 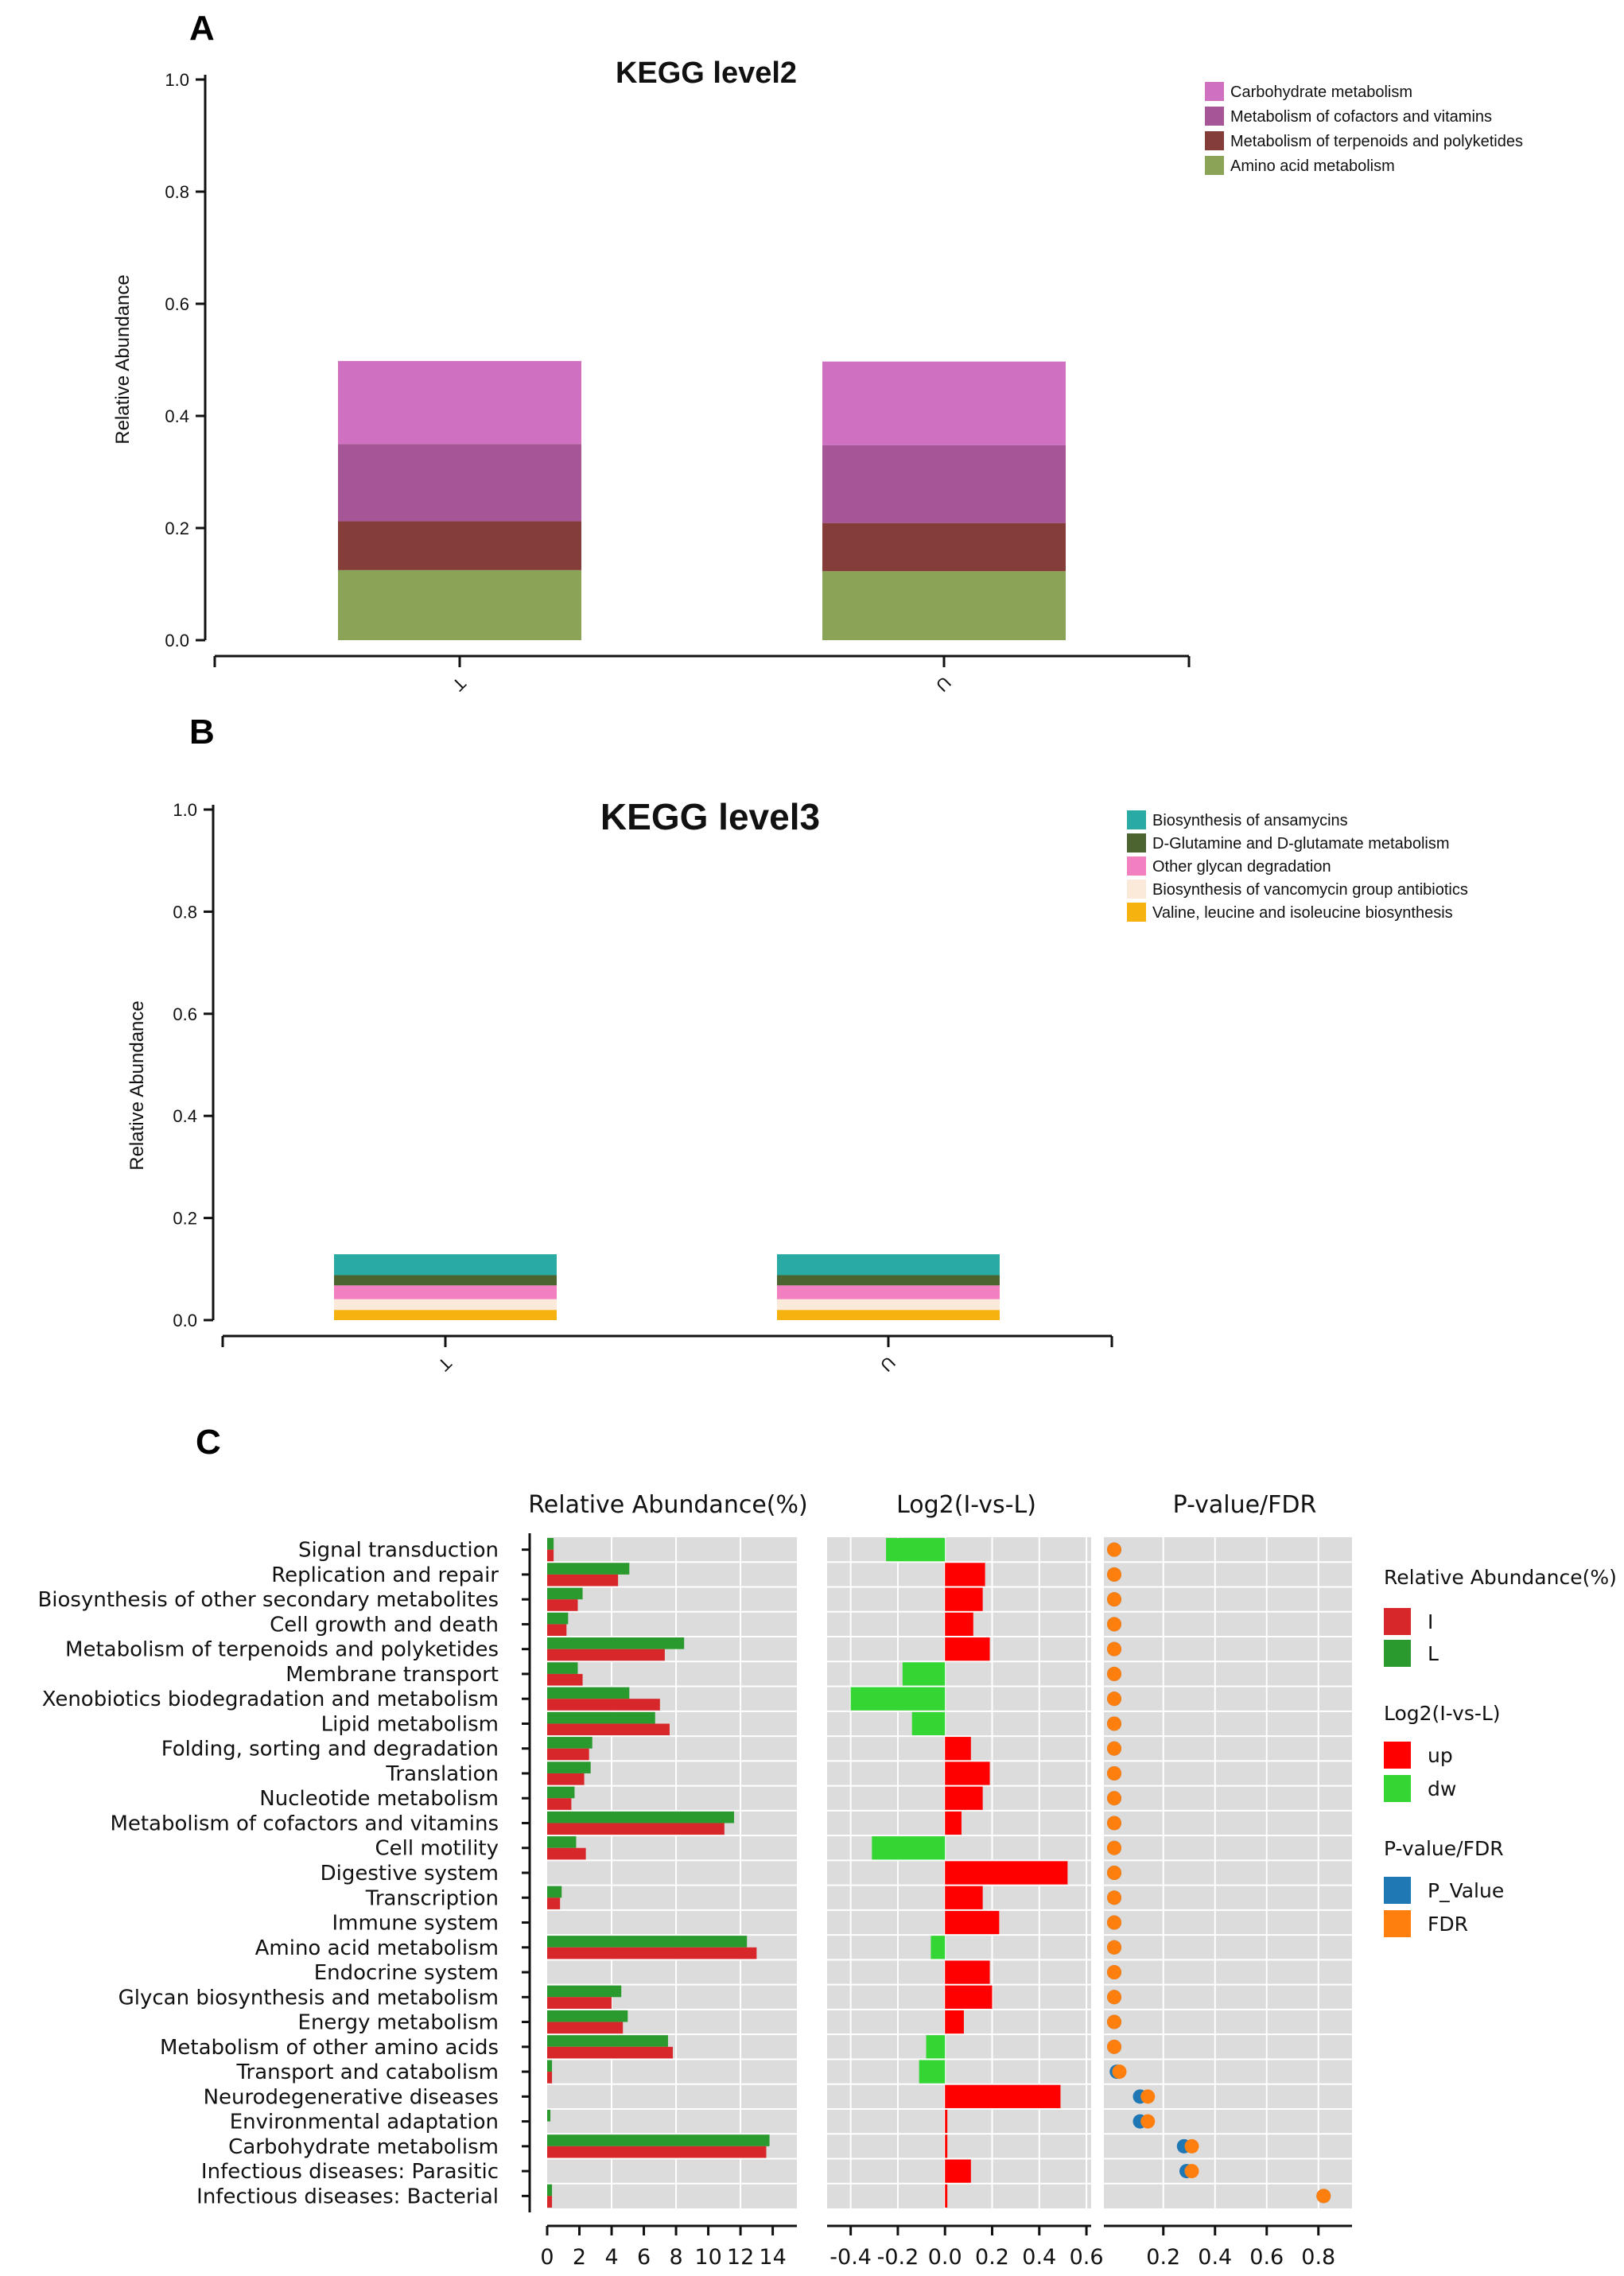 What do you see at coordinates (1433, 1653) in the screenshot?
I see `legend-label-l: L` at bounding box center [1433, 1653].